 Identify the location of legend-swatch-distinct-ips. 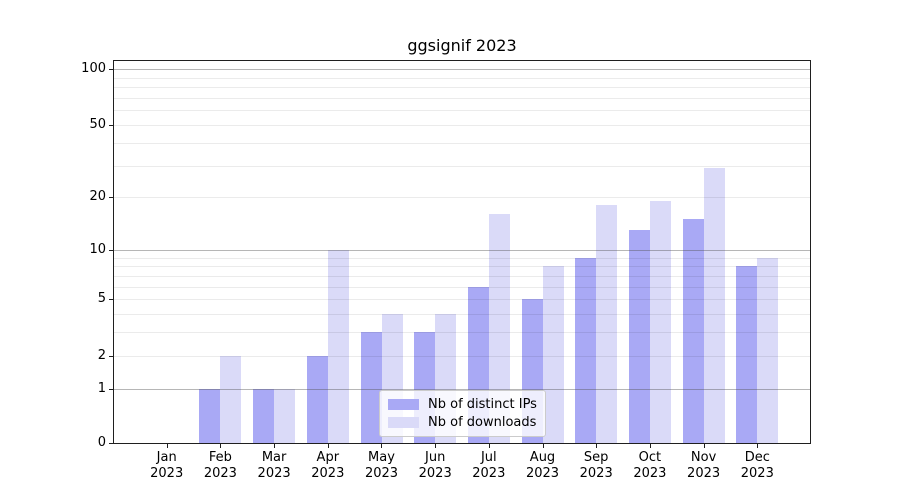
(403, 405).